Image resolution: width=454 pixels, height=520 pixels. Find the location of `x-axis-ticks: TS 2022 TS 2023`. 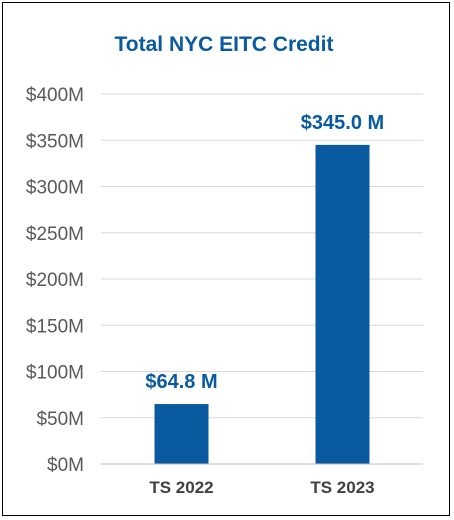

x-axis-ticks: TS 2022 TS 2023 is located at coordinates (261, 487).